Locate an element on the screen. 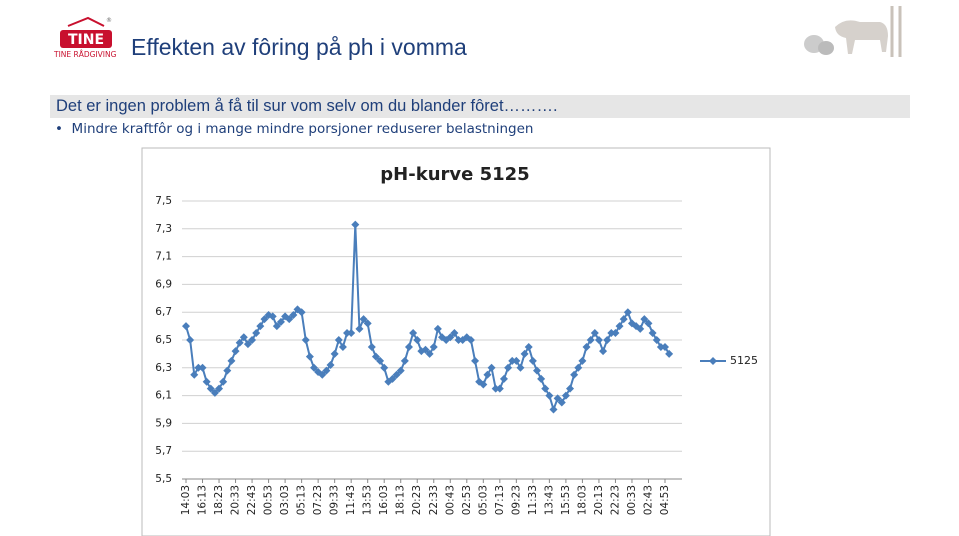 The image size is (959, 536). slide-title: Effekten av fôring på ph i vomma is located at coordinates (299, 47).